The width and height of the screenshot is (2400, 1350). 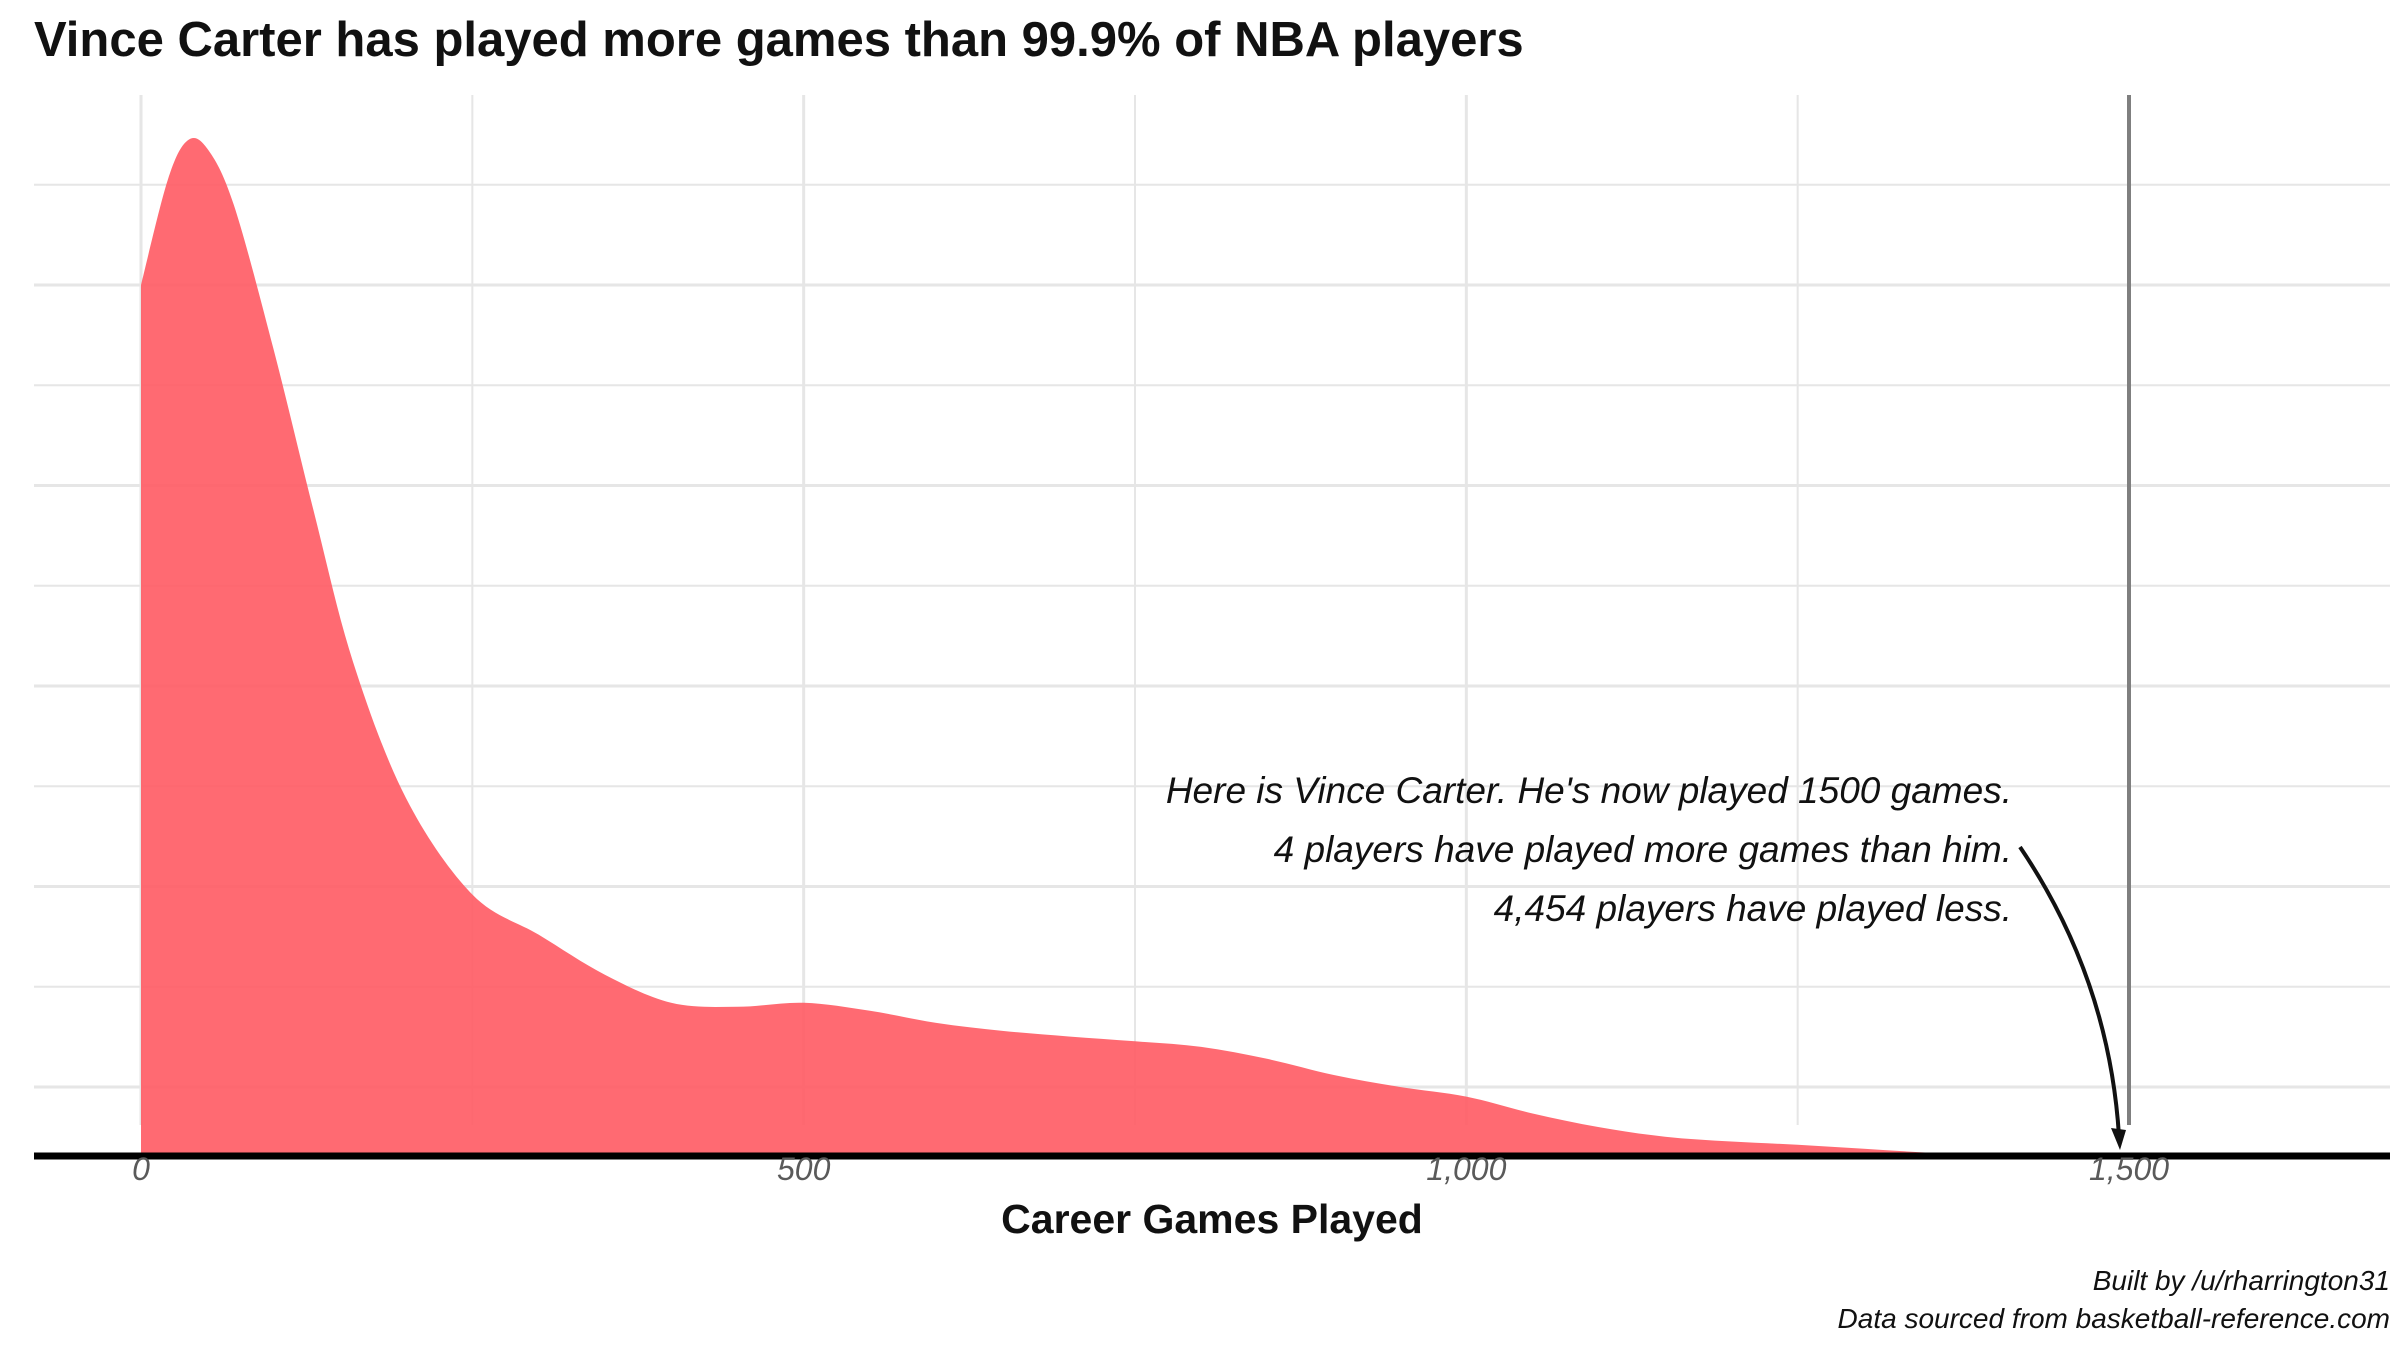 What do you see at coordinates (804, 1169) in the screenshot?
I see `x-tick-label: 500` at bounding box center [804, 1169].